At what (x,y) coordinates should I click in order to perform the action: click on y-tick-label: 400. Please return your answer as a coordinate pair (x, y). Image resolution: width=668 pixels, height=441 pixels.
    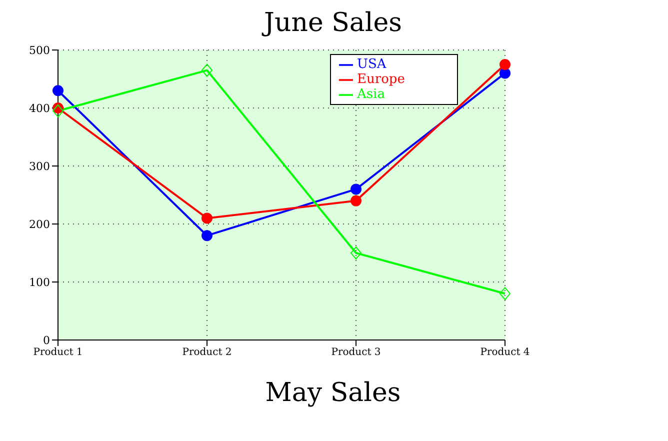
    Looking at the image, I should click on (39, 108).